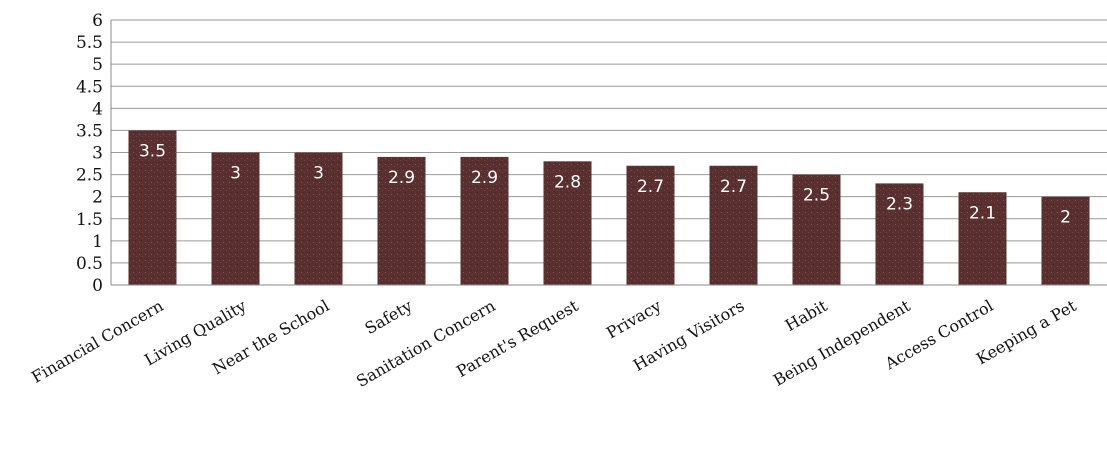 This screenshot has height=454, width=1107. I want to click on x-tick-label: Habit, so click(806, 315).